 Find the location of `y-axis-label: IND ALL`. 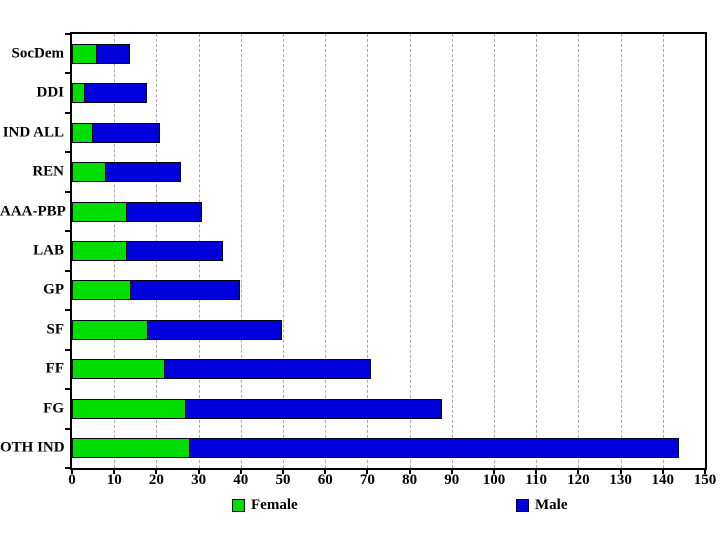

y-axis-label: IND ALL is located at coordinates (33, 132).